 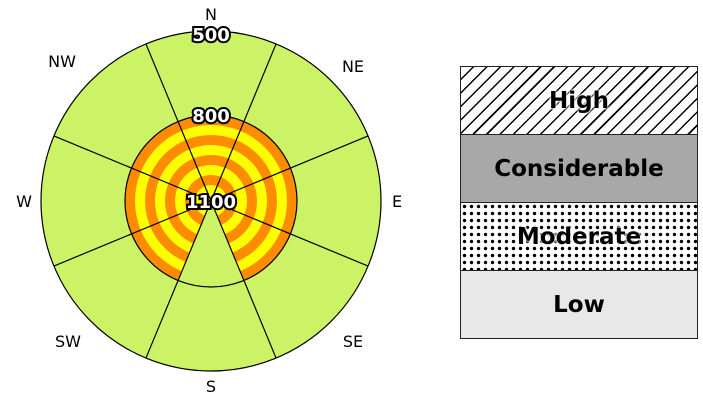 I want to click on middle-elevation-circle, so click(x=211, y=201).